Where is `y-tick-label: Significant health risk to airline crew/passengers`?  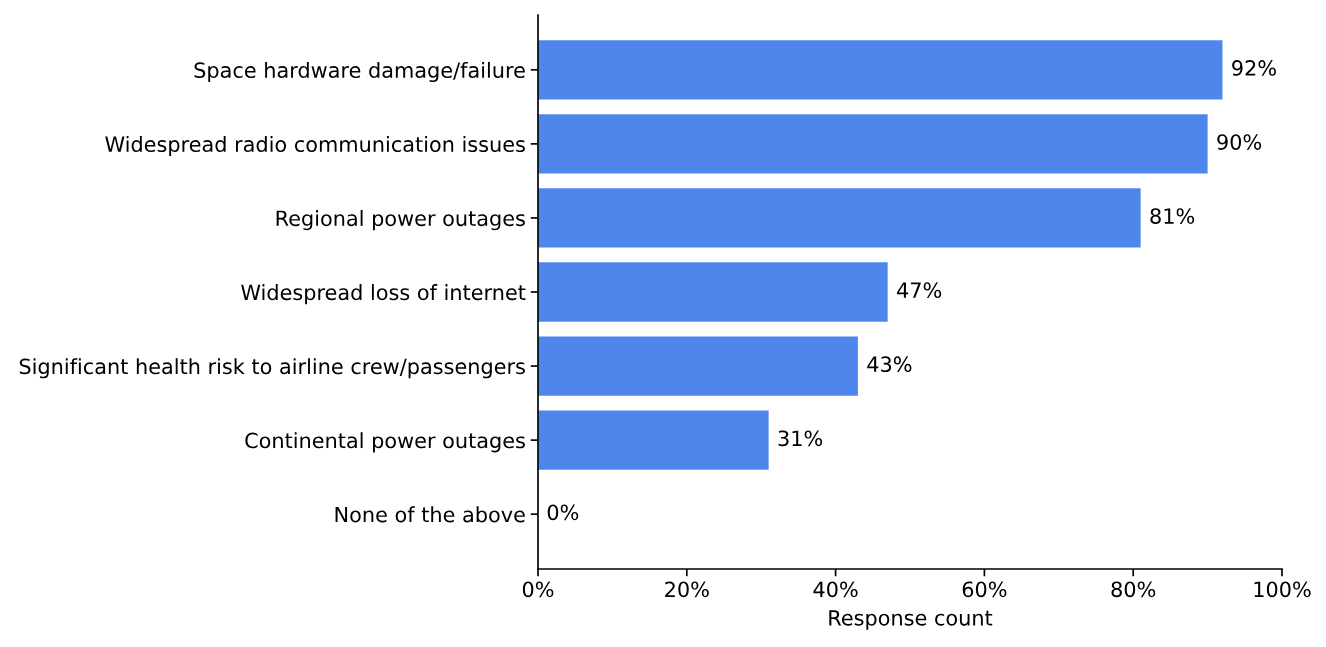
y-tick-label: Significant health risk to airline crew/passengers is located at coordinates (272, 368).